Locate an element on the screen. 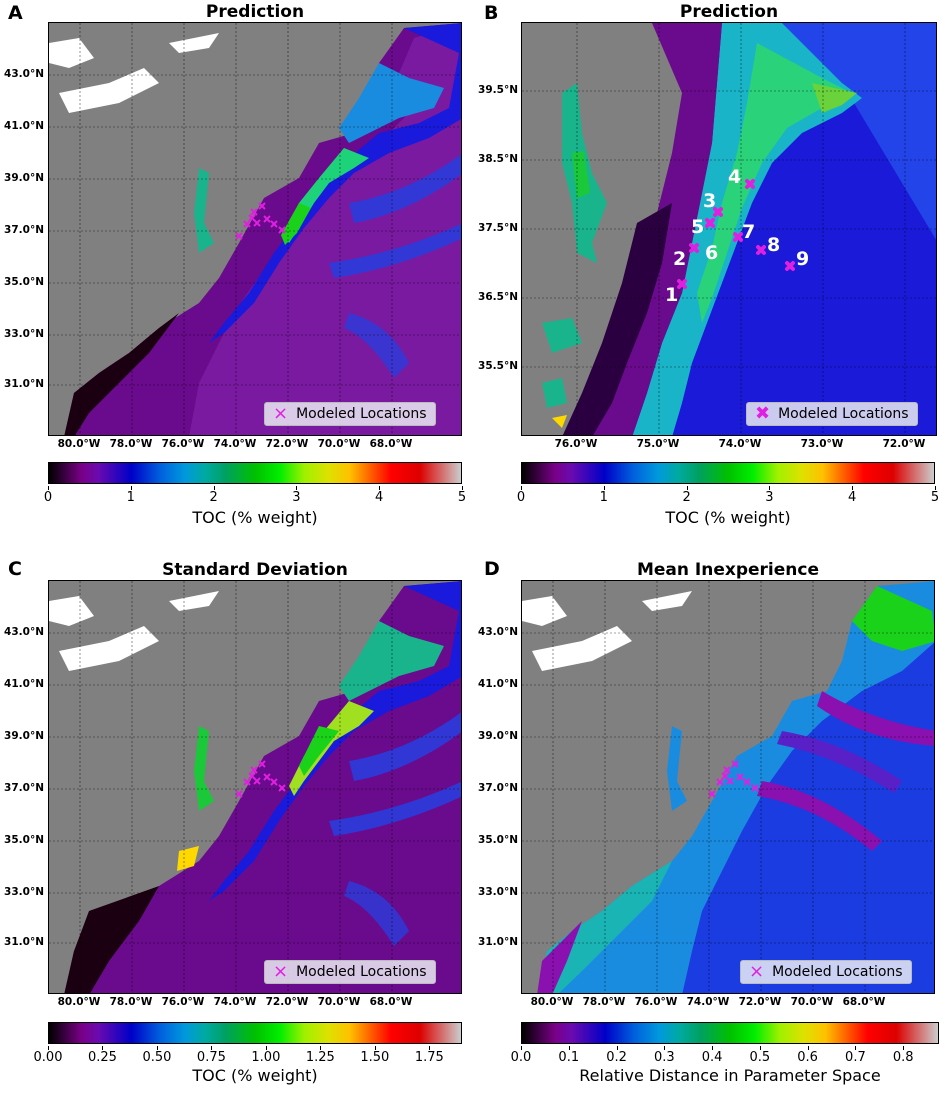 Image resolution: width=948 pixels, height=1093 pixels. colorbar-tick-label: 3 is located at coordinates (769, 497).